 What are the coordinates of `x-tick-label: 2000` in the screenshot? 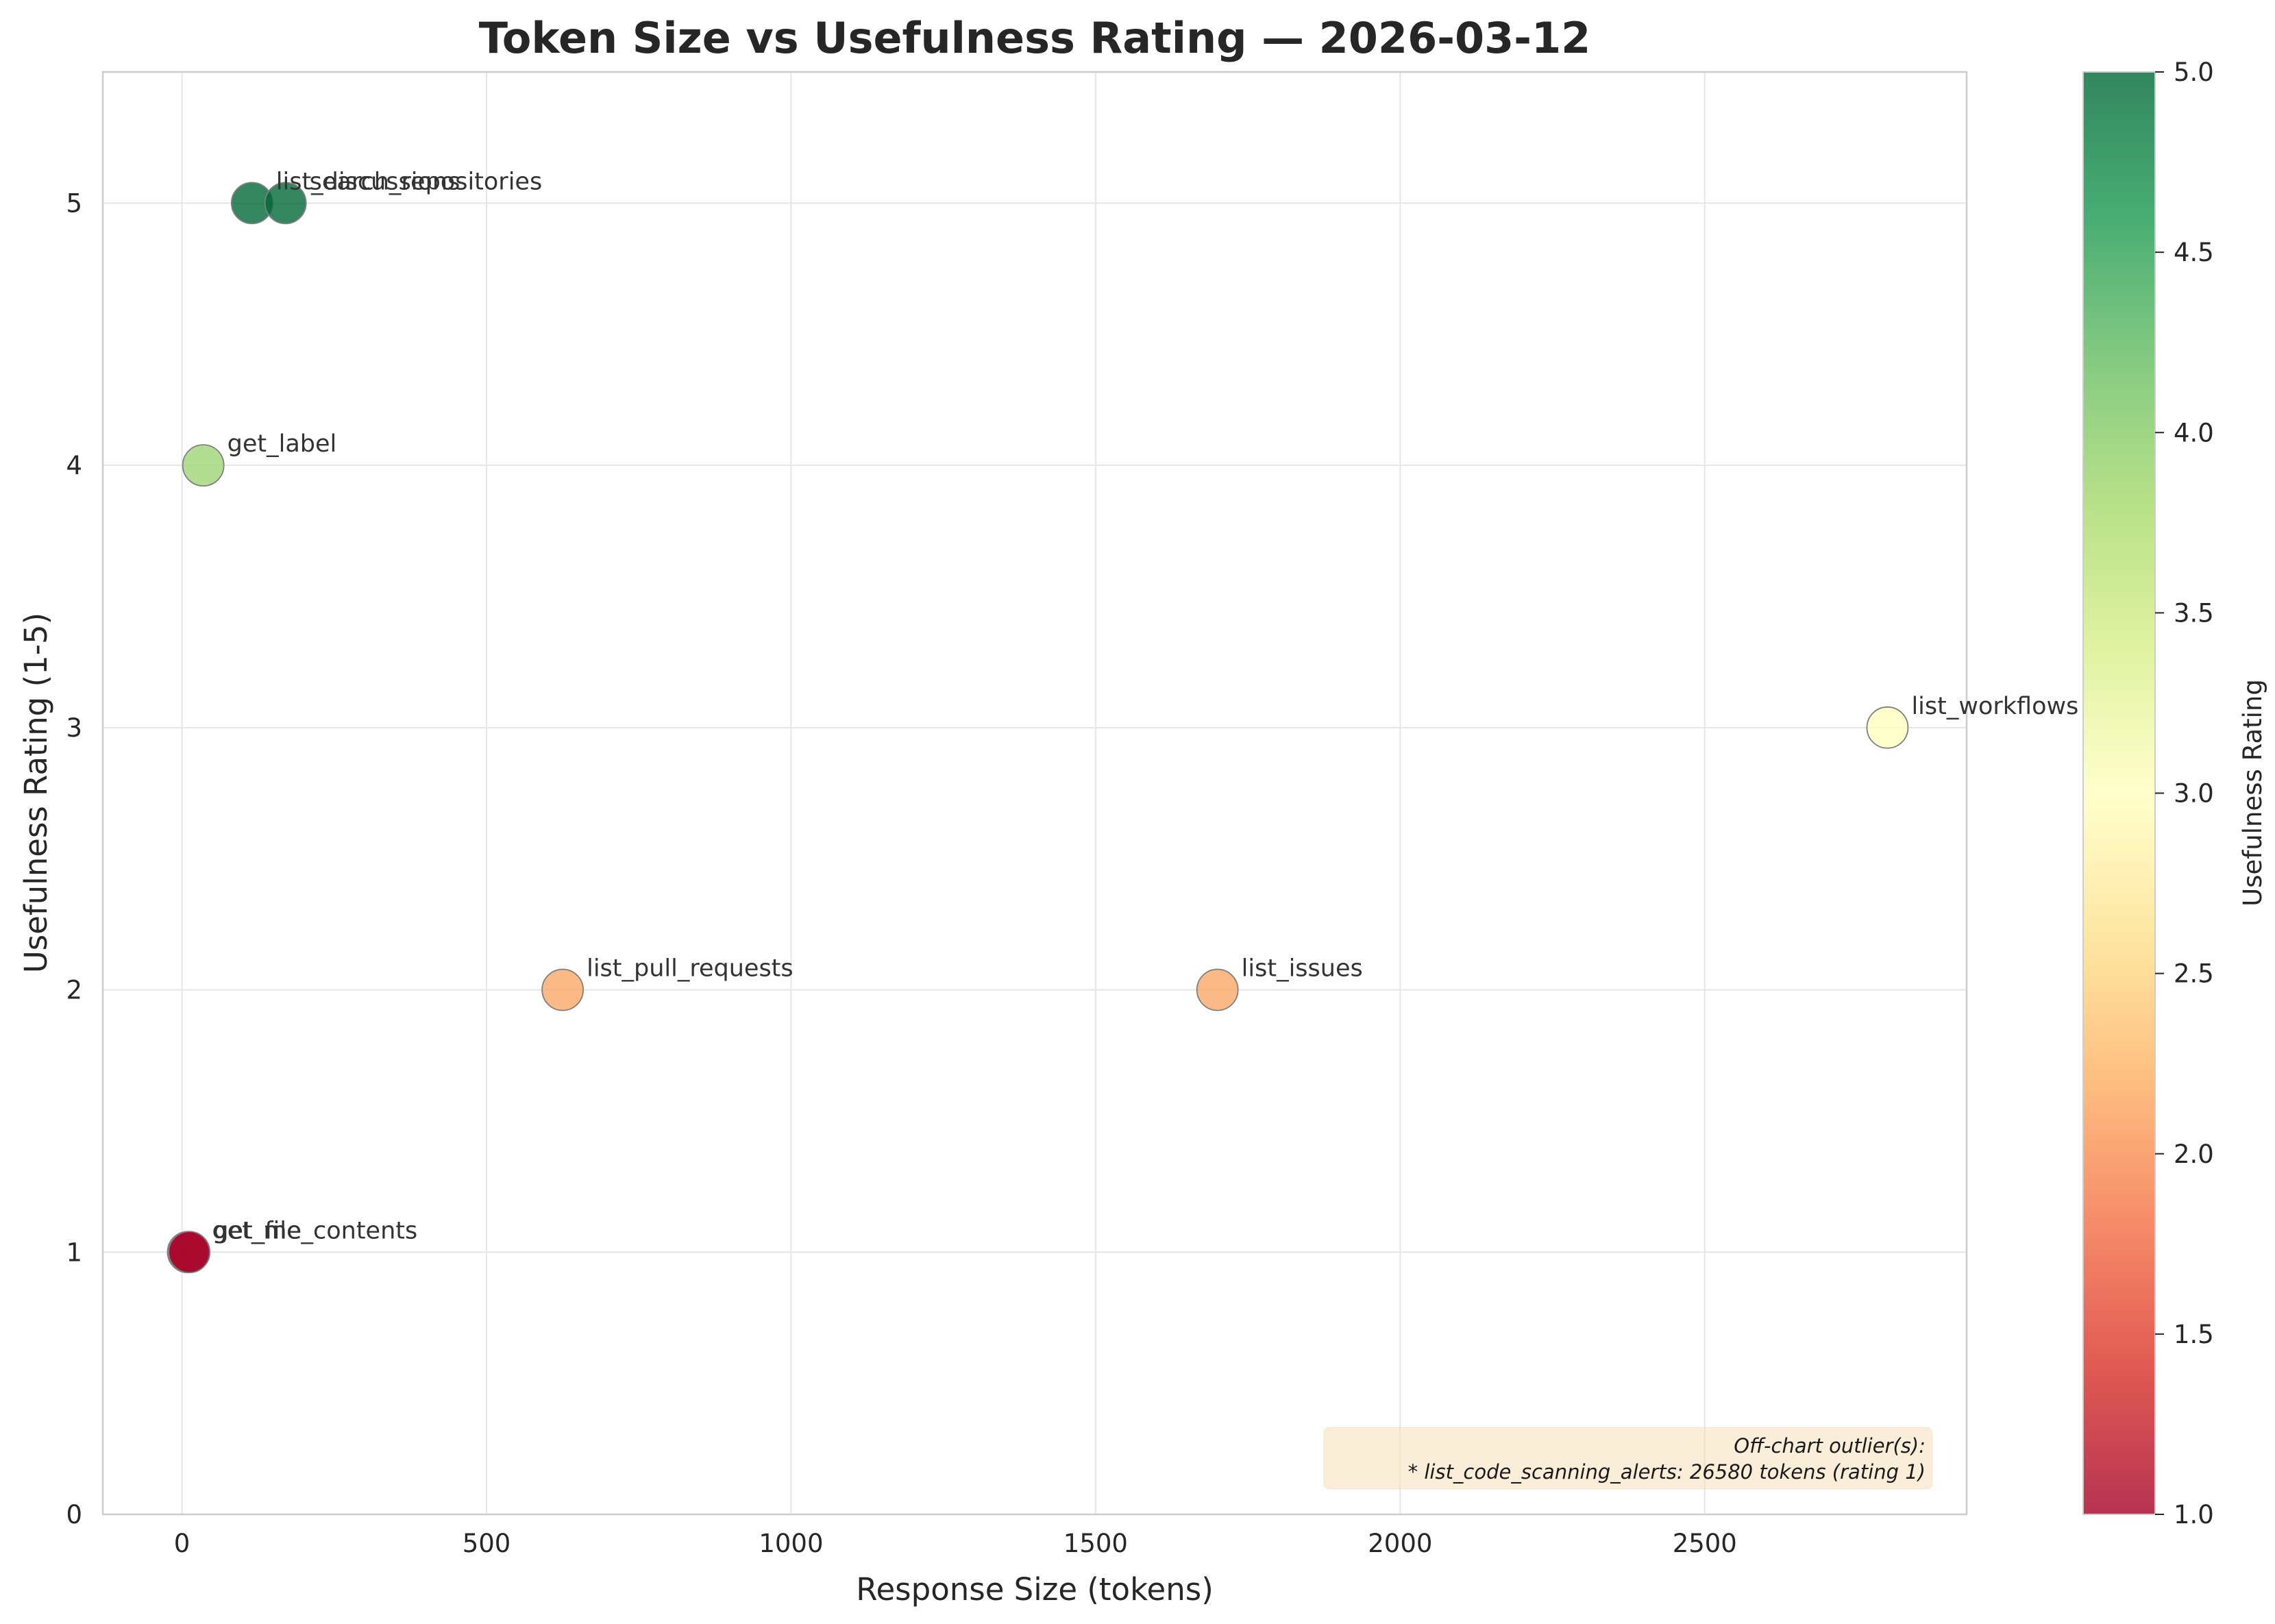 It's located at (1400, 1544).